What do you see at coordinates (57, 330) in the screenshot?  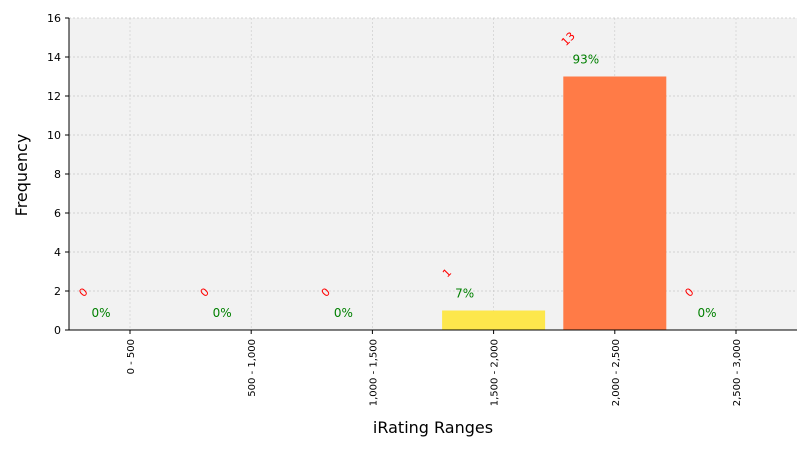 I see `y-tick-label: 0` at bounding box center [57, 330].